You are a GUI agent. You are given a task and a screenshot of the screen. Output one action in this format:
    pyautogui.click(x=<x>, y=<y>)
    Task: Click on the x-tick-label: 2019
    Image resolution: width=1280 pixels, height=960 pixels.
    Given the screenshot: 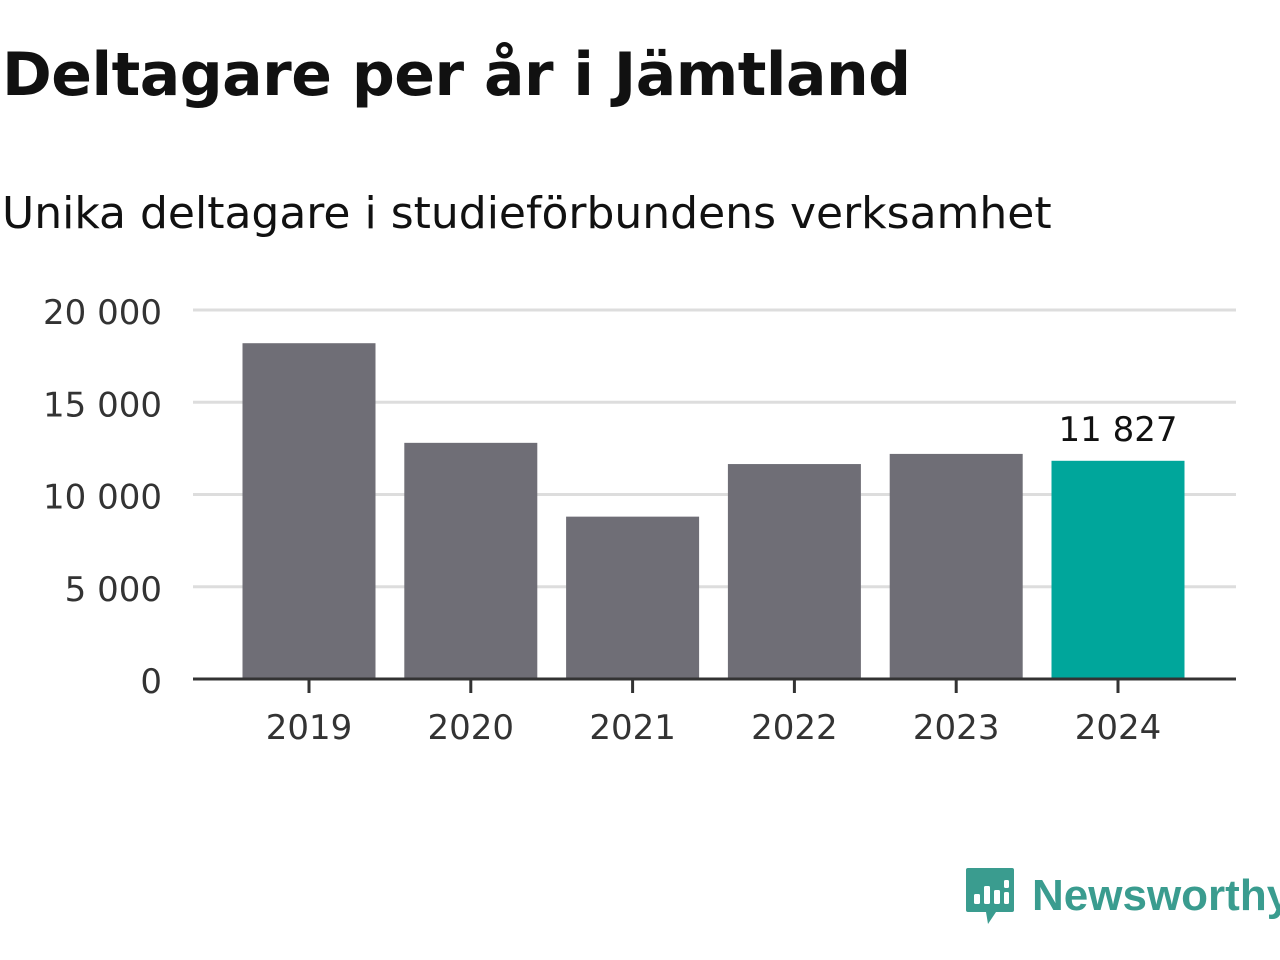 What is the action you would take?
    pyautogui.click(x=309, y=728)
    